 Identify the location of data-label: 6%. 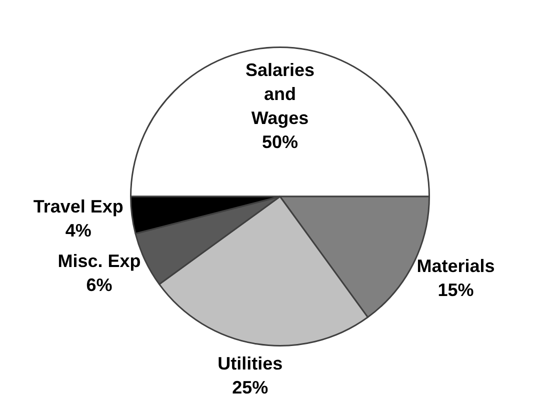
(99, 285).